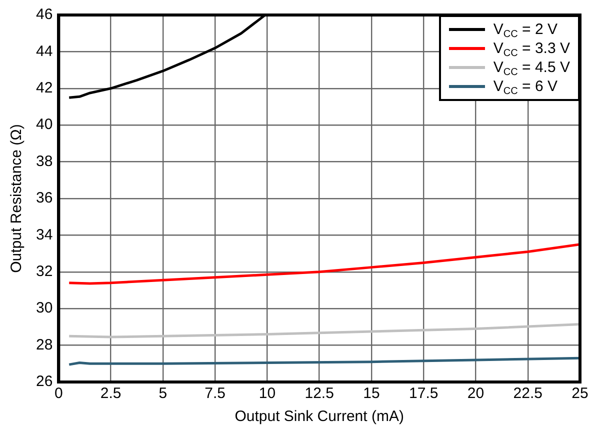 The height and width of the screenshot is (430, 594). I want to click on x-tick-label: 2.5, so click(111, 393).